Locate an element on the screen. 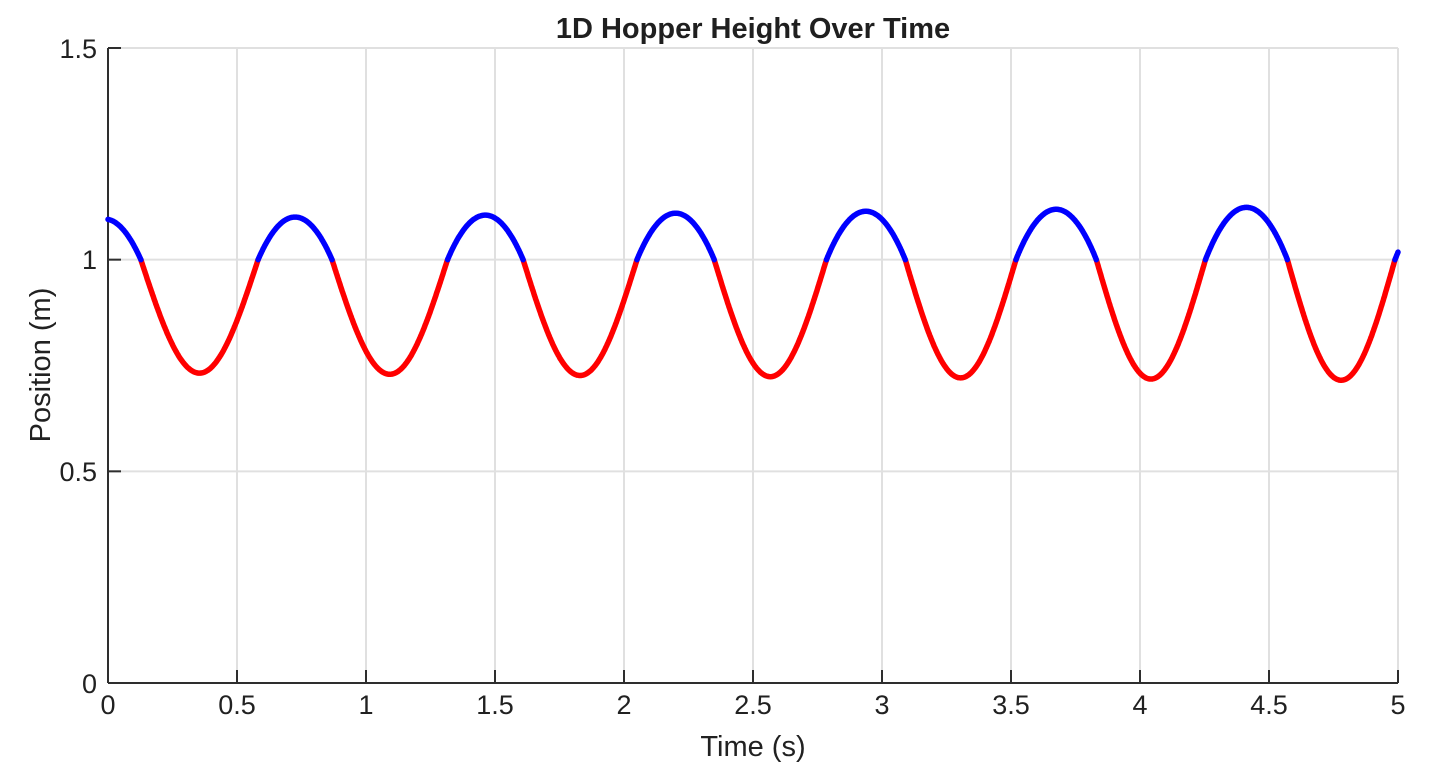 This screenshot has height=768, width=1442. x-tick-label: 0.5 is located at coordinates (237, 705).